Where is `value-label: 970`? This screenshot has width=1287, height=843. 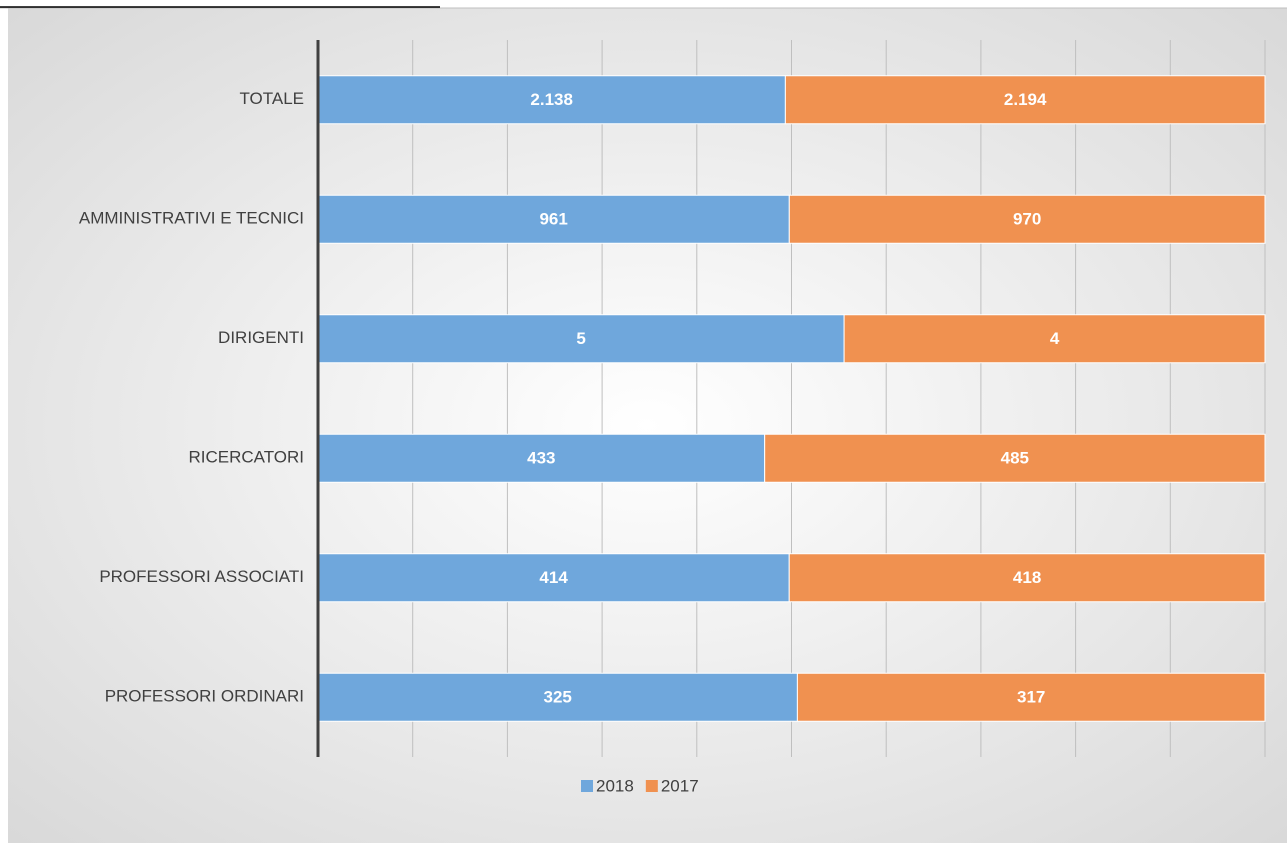 value-label: 970 is located at coordinates (1027, 219).